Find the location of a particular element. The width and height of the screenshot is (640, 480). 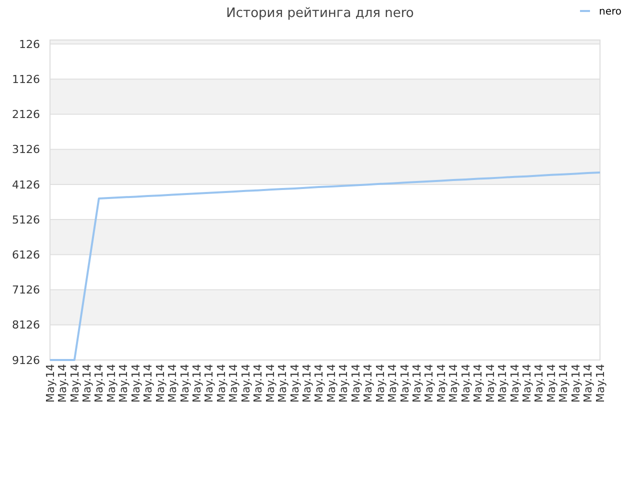

y-tick-label: 9126 is located at coordinates (26, 360).